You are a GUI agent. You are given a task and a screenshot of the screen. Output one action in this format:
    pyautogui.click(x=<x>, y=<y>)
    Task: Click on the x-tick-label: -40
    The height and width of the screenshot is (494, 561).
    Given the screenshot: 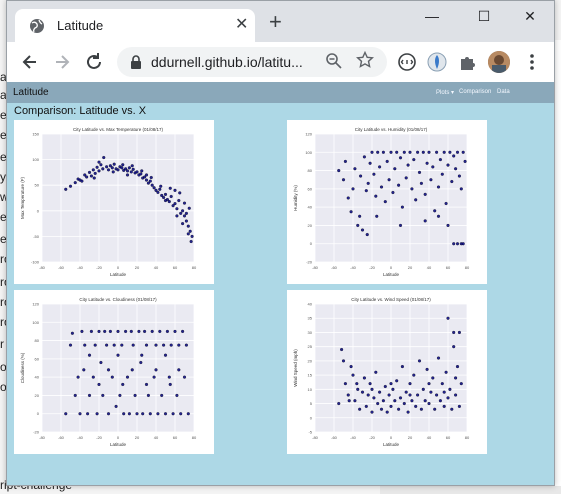 What is the action you would take?
    pyautogui.click(x=353, y=437)
    